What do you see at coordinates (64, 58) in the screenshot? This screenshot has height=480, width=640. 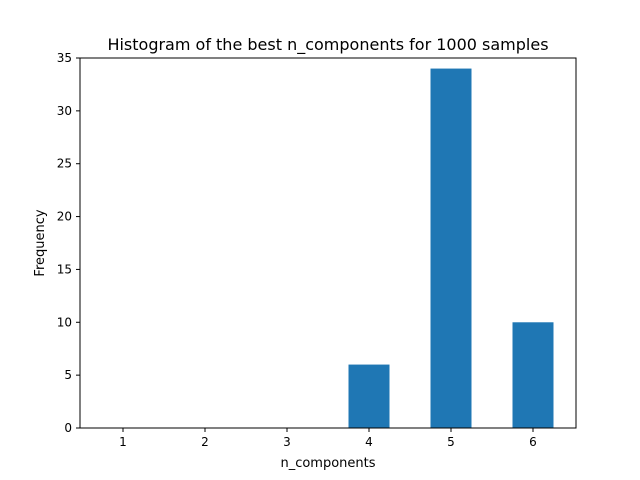 I see `y-tick-label: 35` at bounding box center [64, 58].